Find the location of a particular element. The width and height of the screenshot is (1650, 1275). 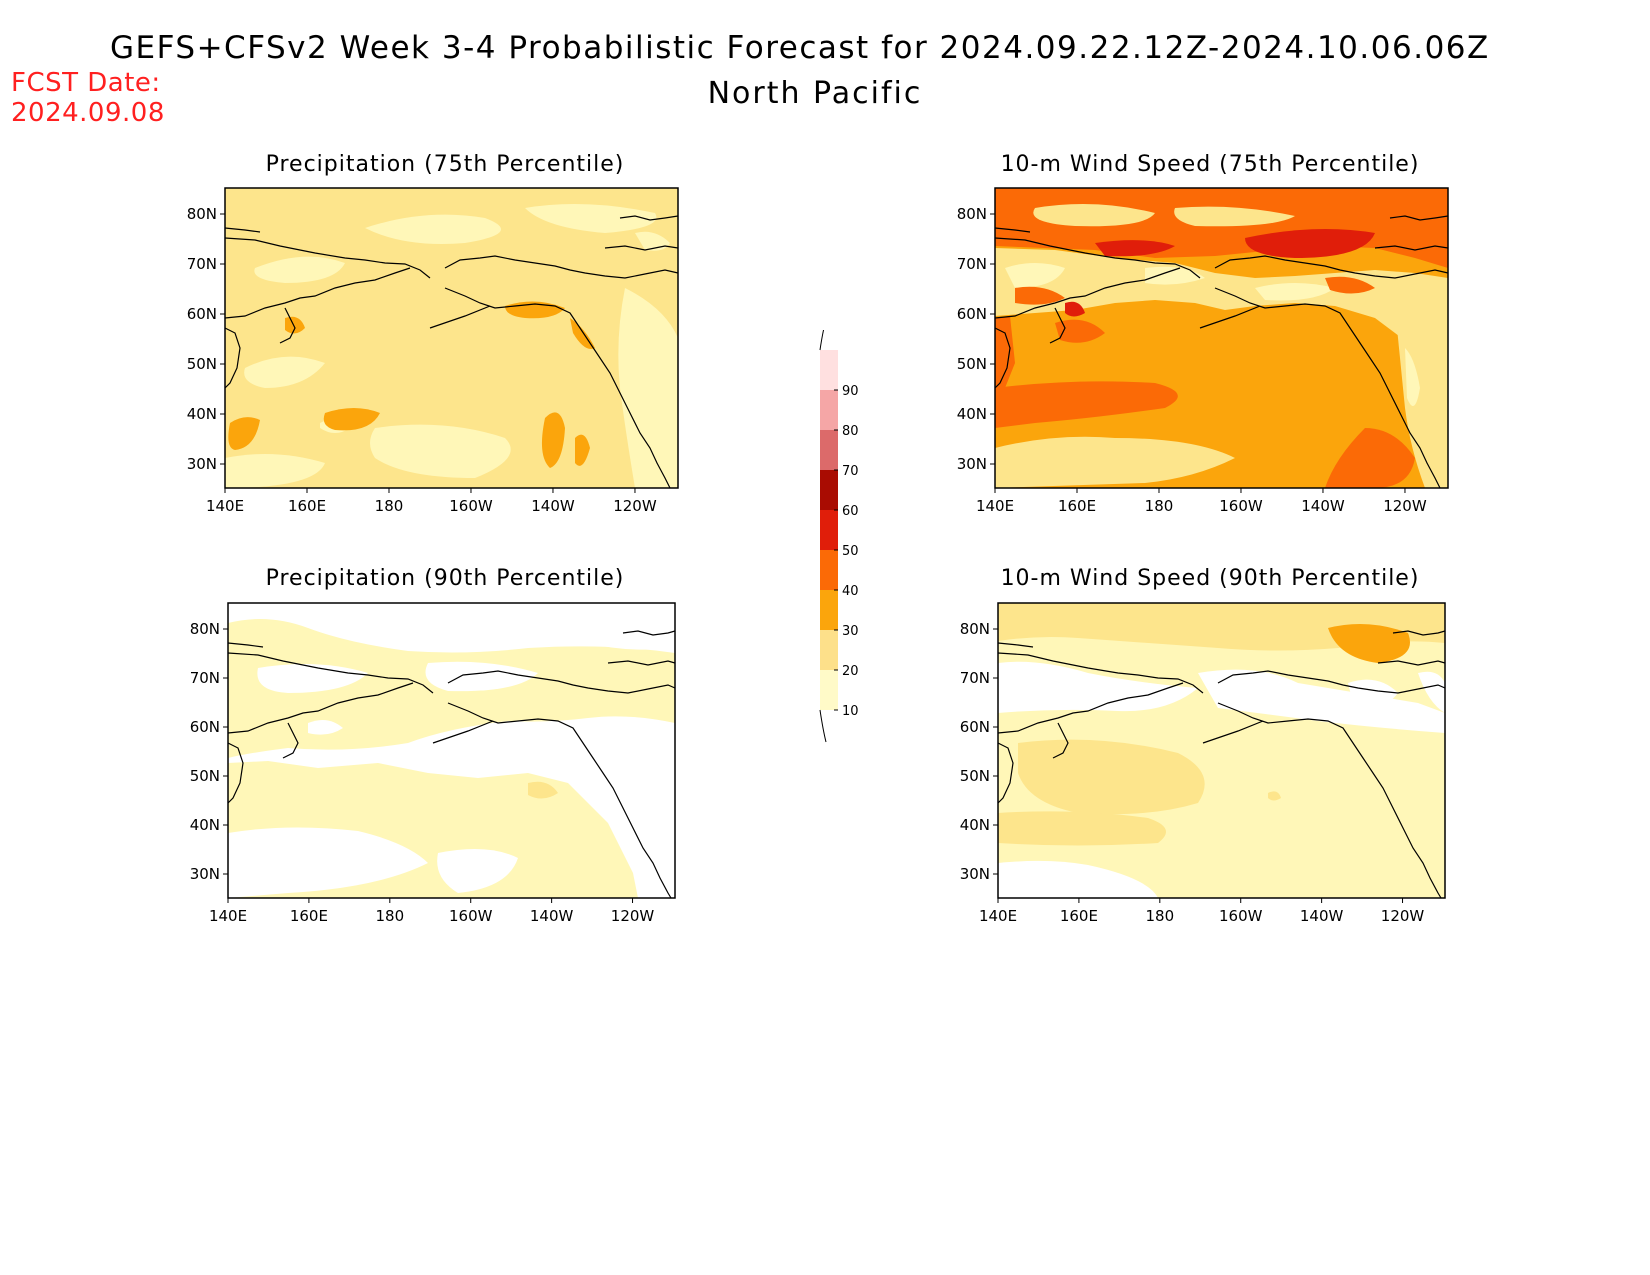

coastline-precip75 is located at coordinates (451, 352).